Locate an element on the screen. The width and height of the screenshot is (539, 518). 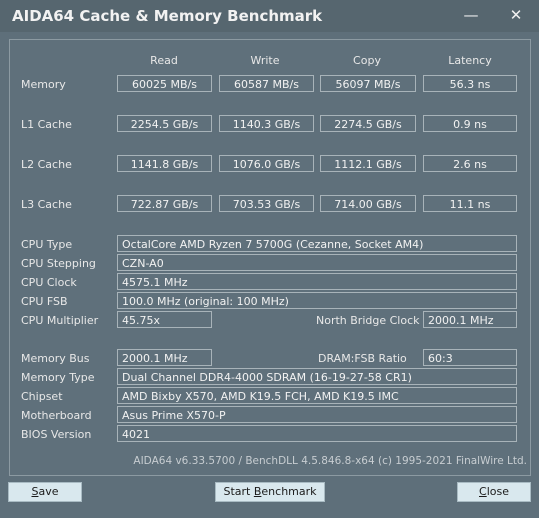
save-button: Save is located at coordinates (45, 492).